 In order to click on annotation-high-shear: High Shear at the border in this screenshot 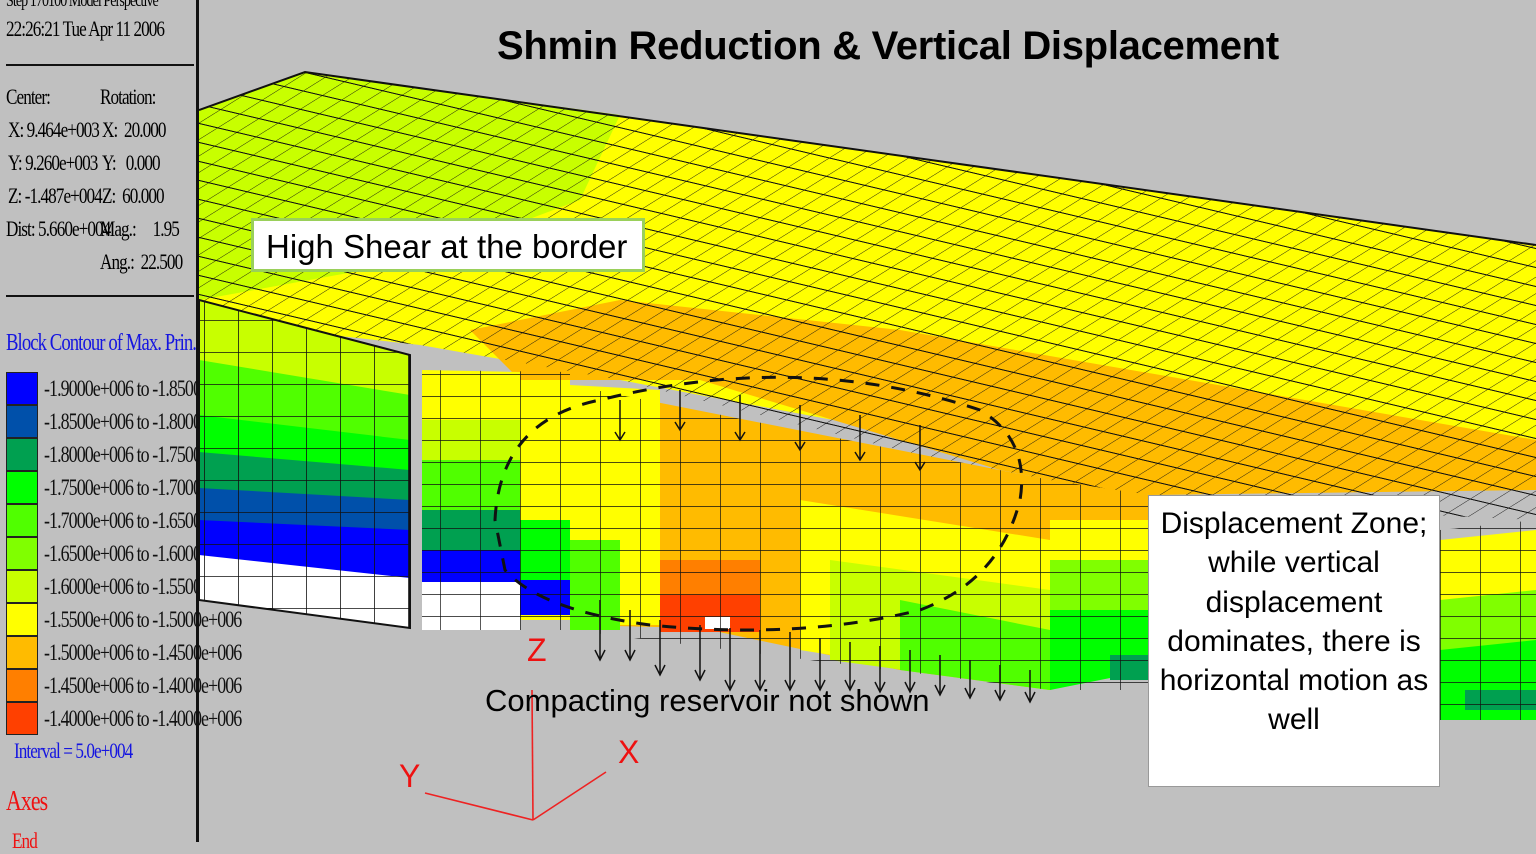, I will do `click(448, 245)`.